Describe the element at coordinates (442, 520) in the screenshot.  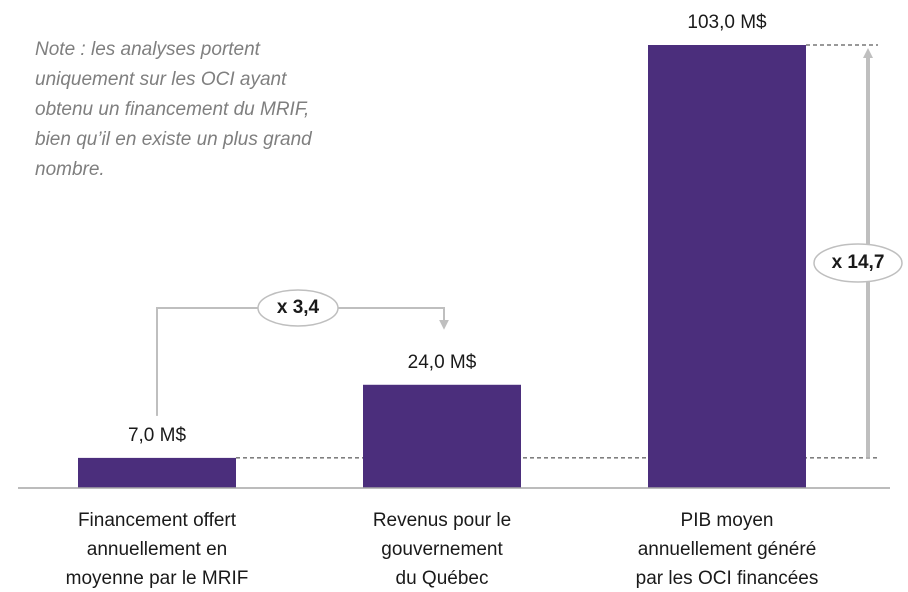
I see `x-tick-label: Revenus pour le` at that location.